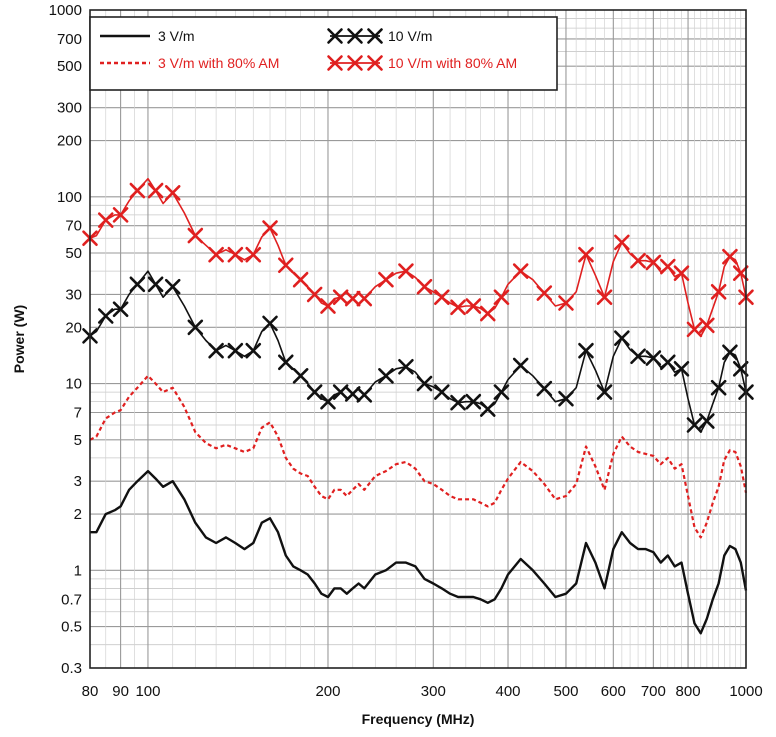  I want to click on legend-label: 3 V/m with 80% AM, so click(218, 63).